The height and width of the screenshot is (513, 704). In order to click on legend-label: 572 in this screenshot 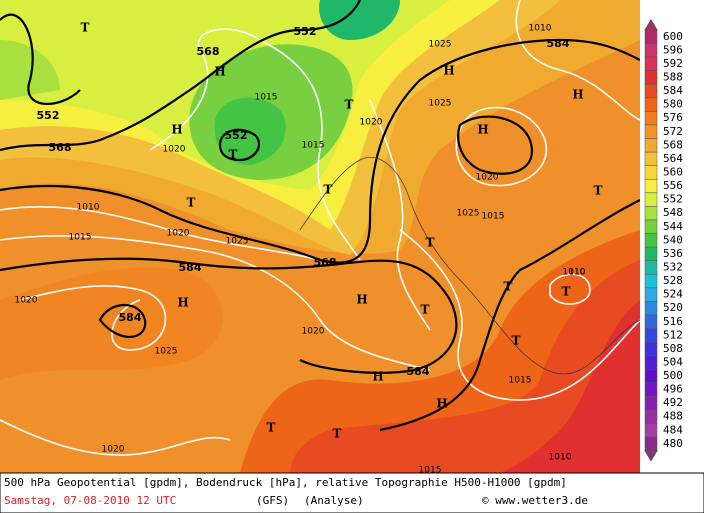, I will do `click(673, 131)`.